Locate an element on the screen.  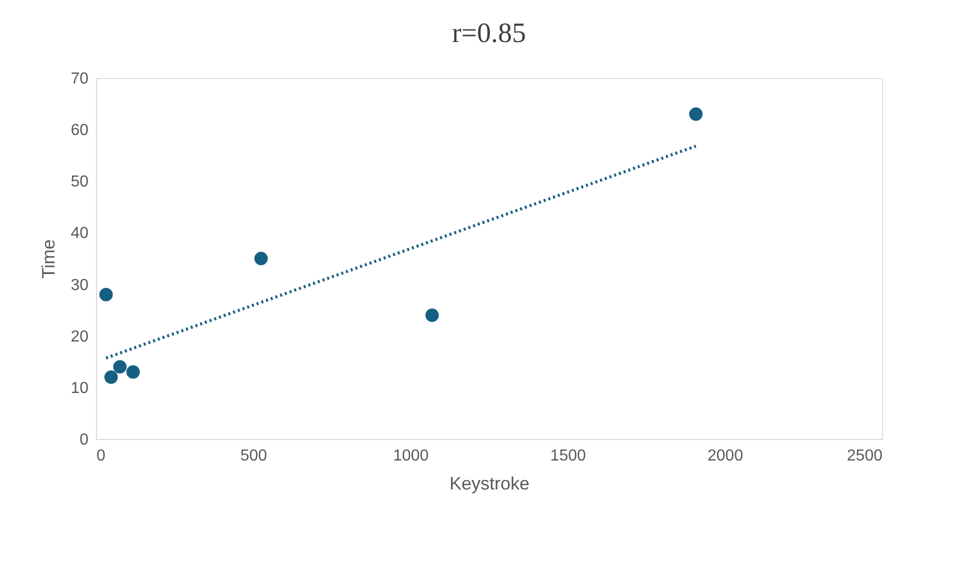
y-tick-label: 0 is located at coordinates (84, 440).